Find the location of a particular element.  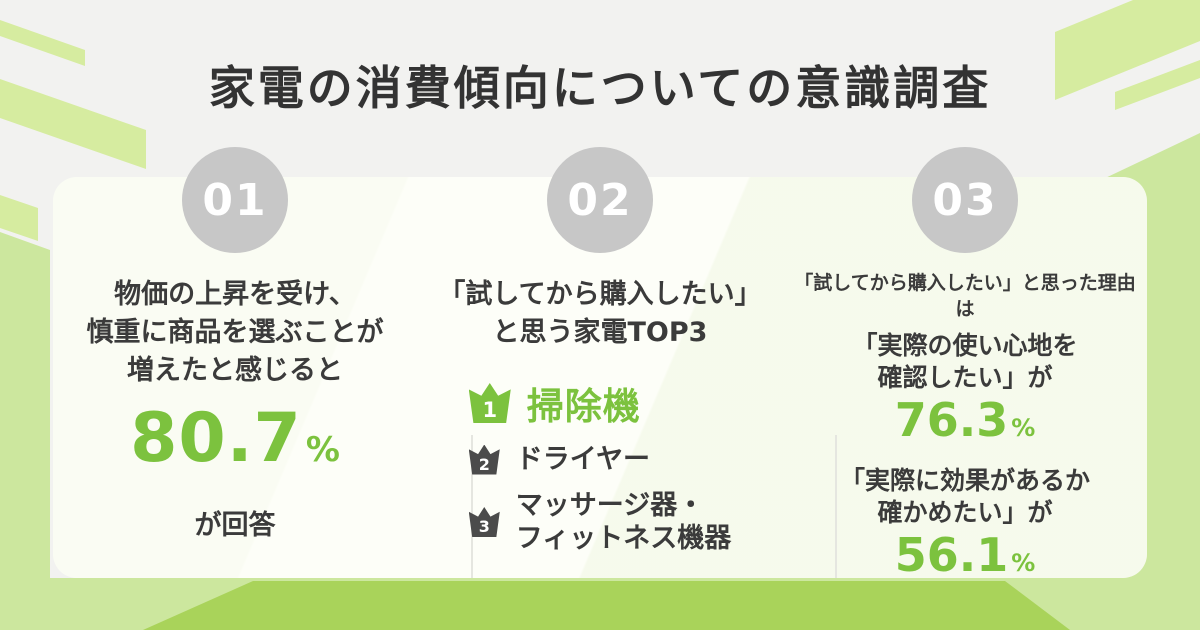

rank-number: 1 is located at coordinates (490, 410).